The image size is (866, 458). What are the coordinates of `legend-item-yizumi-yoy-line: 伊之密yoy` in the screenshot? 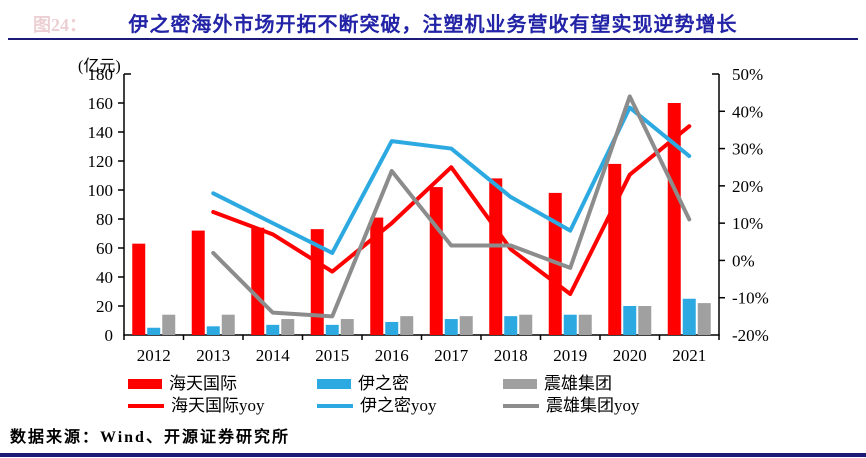 It's located at (377, 406).